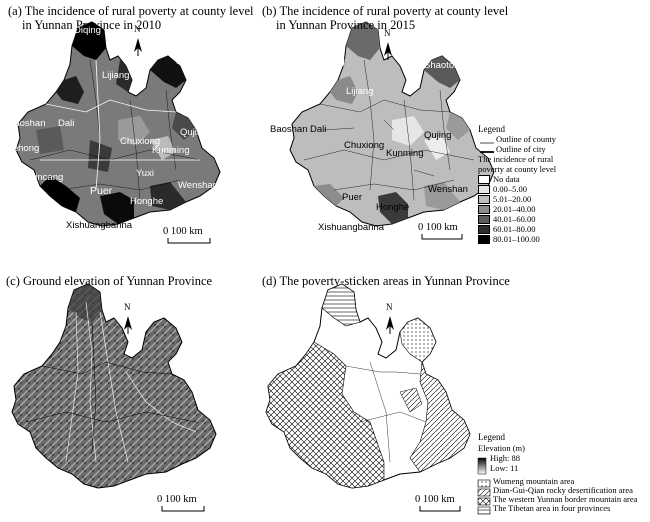 This screenshot has height=522, width=650. Describe the element at coordinates (392, 124) in the screenshot. I see `map-b` at that location.